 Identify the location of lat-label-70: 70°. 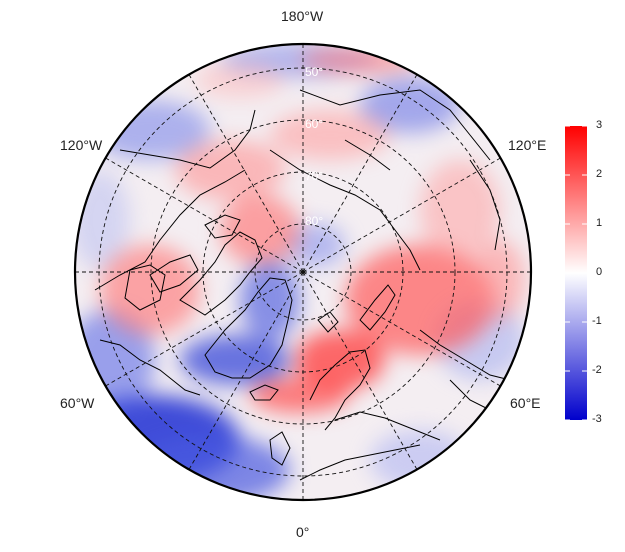
(314, 176).